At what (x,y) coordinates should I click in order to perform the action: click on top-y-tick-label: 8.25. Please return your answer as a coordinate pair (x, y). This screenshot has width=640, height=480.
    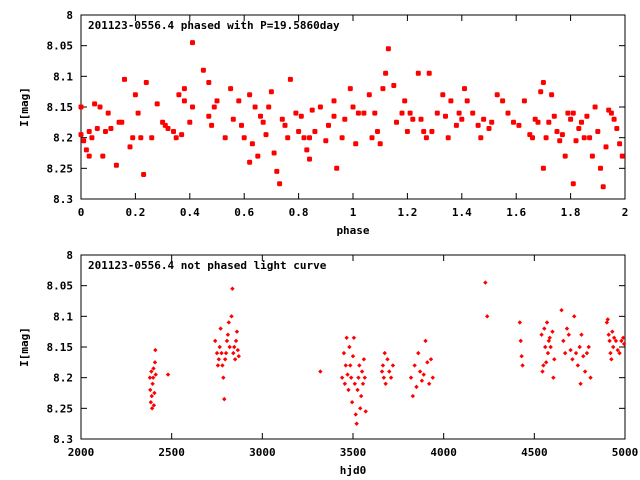
    Looking at the image, I should click on (60, 168).